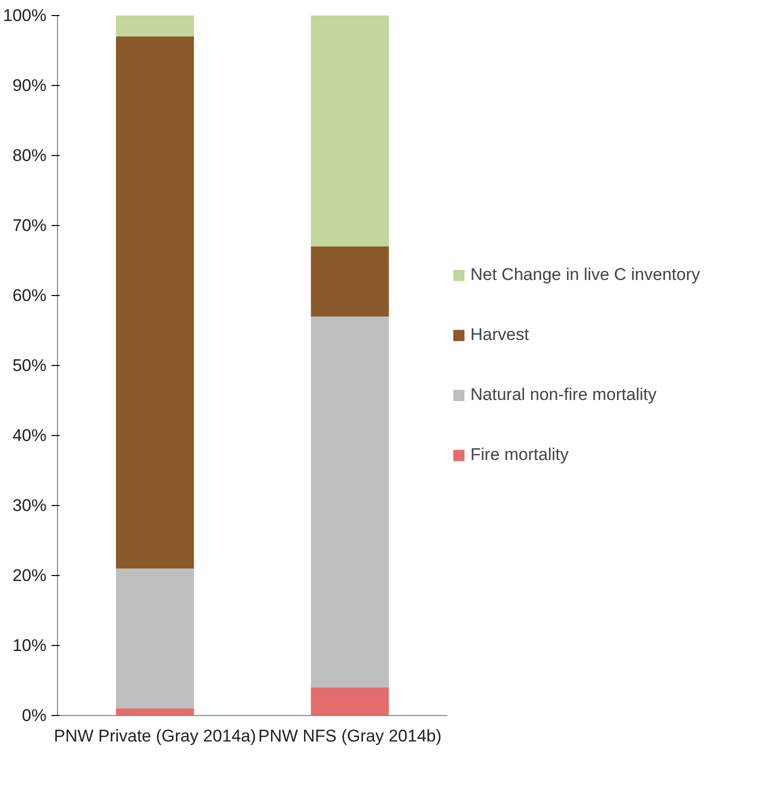  I want to click on y-tick-label: 80%, so click(29, 155).